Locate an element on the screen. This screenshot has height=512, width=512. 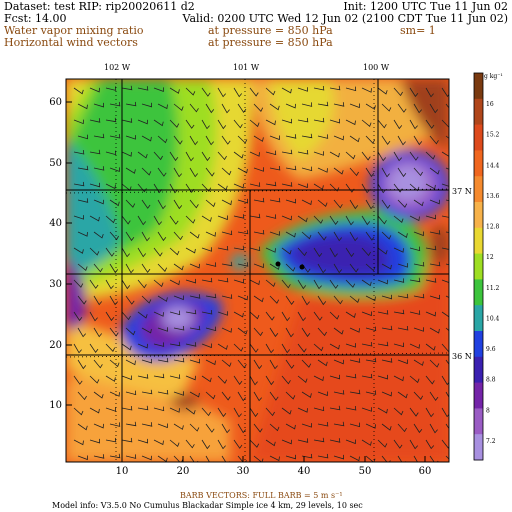
colorbar-label: 12.8 is located at coordinates (493, 227).